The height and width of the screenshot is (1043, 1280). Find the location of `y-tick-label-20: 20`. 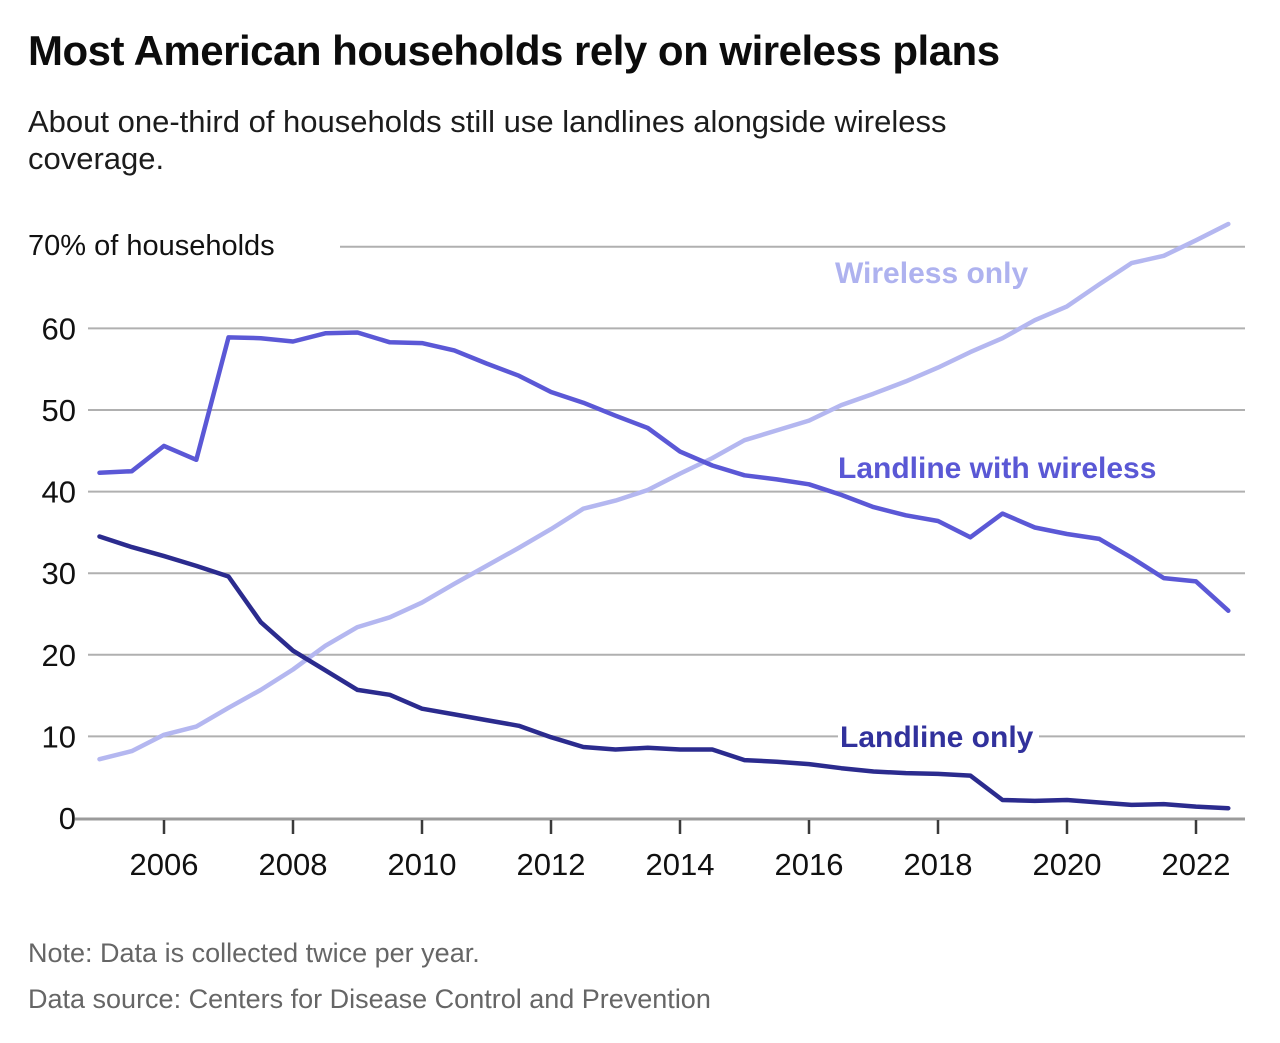

y-tick-label-20: 20 is located at coordinates (59, 655).